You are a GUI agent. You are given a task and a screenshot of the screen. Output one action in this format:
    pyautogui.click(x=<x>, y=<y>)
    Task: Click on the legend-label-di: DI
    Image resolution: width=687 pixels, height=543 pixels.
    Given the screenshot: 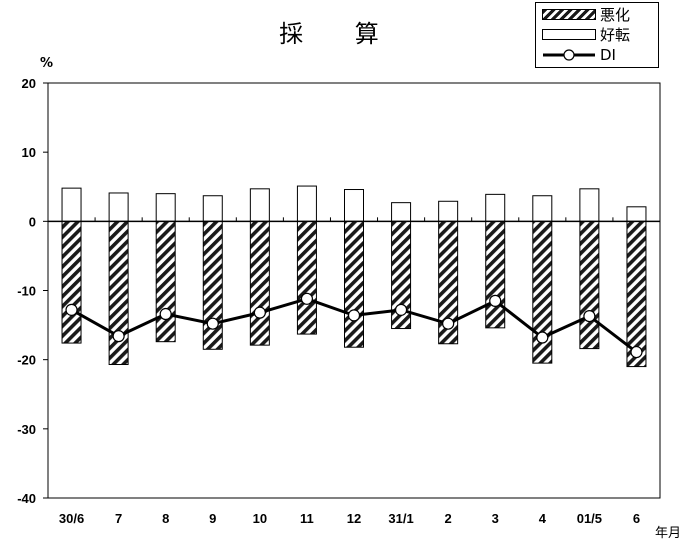 What is the action you would take?
    pyautogui.click(x=608, y=55)
    